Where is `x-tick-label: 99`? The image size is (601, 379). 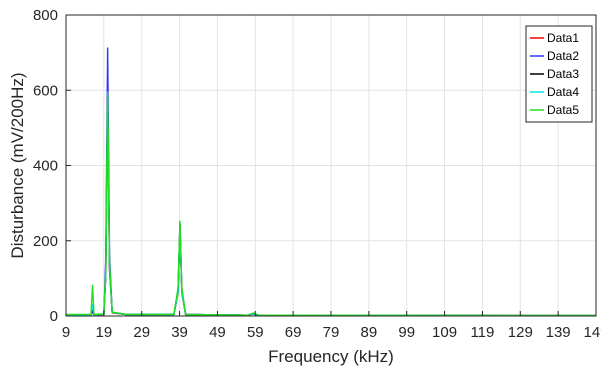 x-tick-label: 99 is located at coordinates (406, 332).